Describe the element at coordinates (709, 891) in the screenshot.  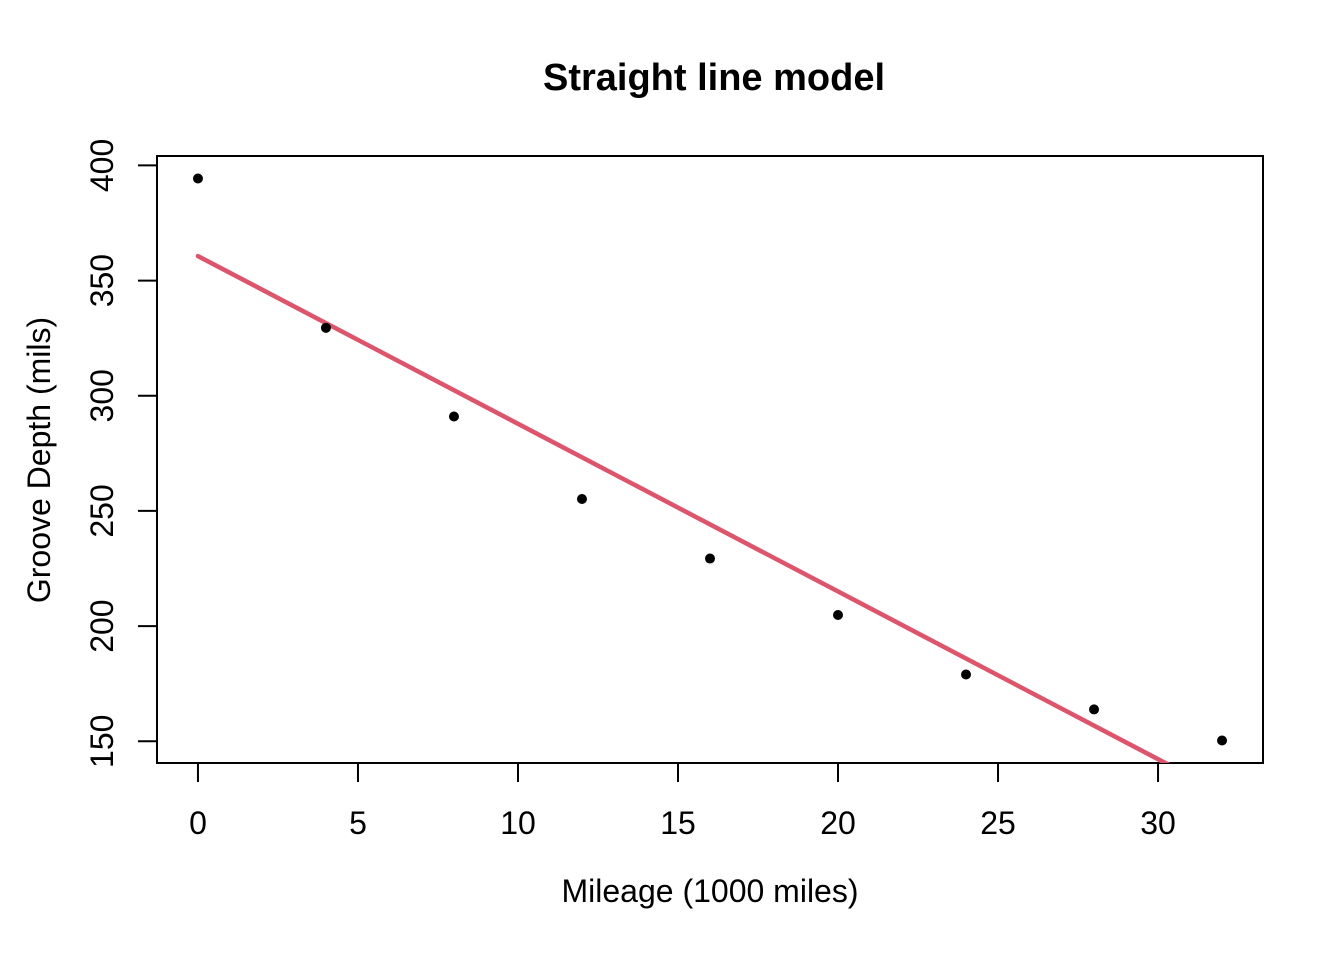
I see `x-axis-title: Mileage (1000 miles)` at that location.